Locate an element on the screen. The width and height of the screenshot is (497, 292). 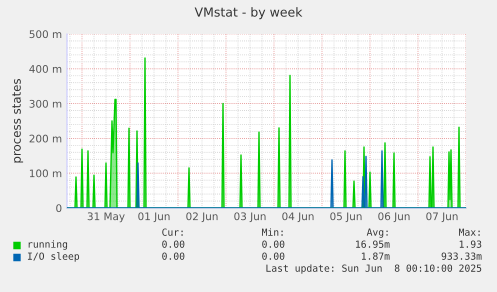
x-tick-label: 07 Jun is located at coordinates (442, 217).